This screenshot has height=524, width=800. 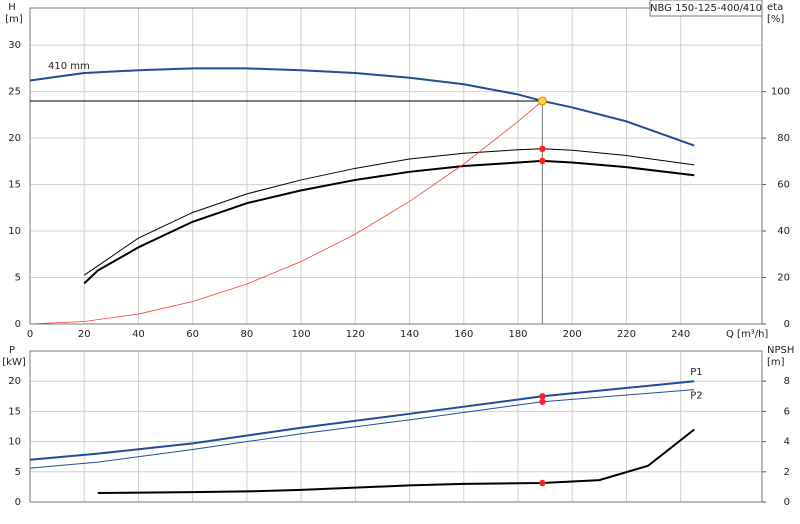 I want to click on curve-label: 410 mm, so click(x=69, y=66).